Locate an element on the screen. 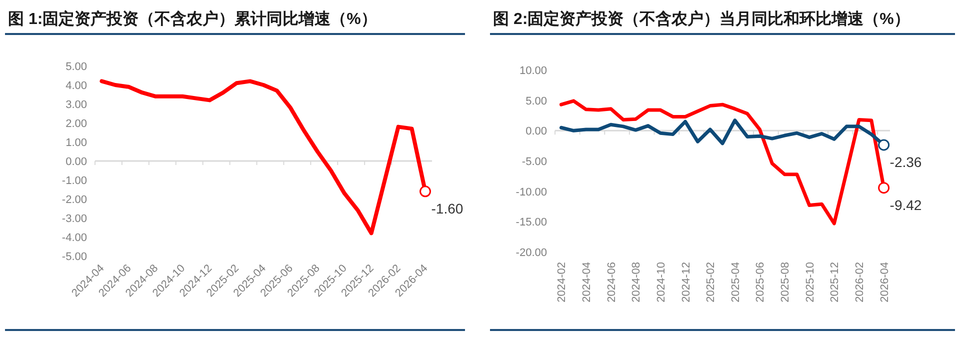 The image size is (960, 364). y-tick-label: 3.00 is located at coordinates (76, 105).